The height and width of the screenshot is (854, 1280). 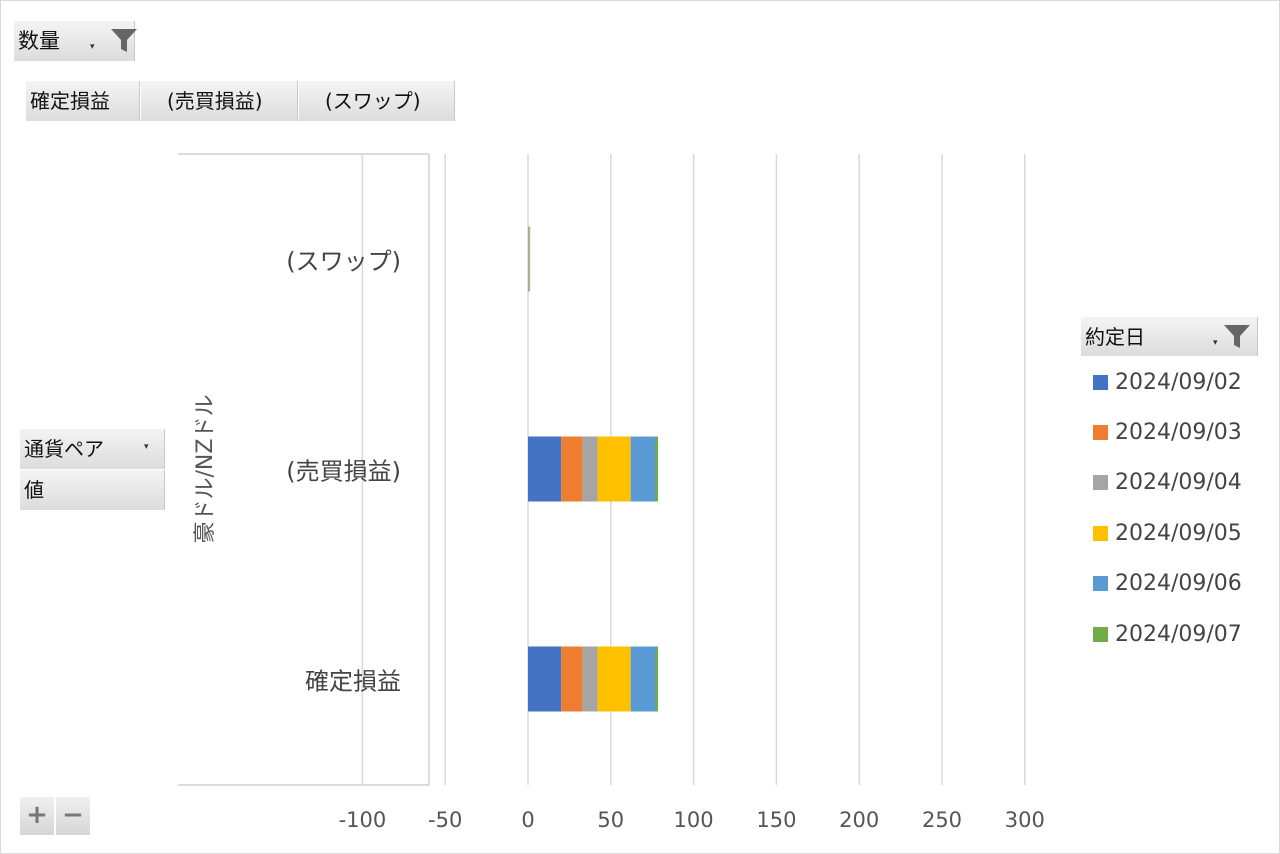 What do you see at coordinates (527, 820) in the screenshot?
I see `x-tick-label: 0` at bounding box center [527, 820].